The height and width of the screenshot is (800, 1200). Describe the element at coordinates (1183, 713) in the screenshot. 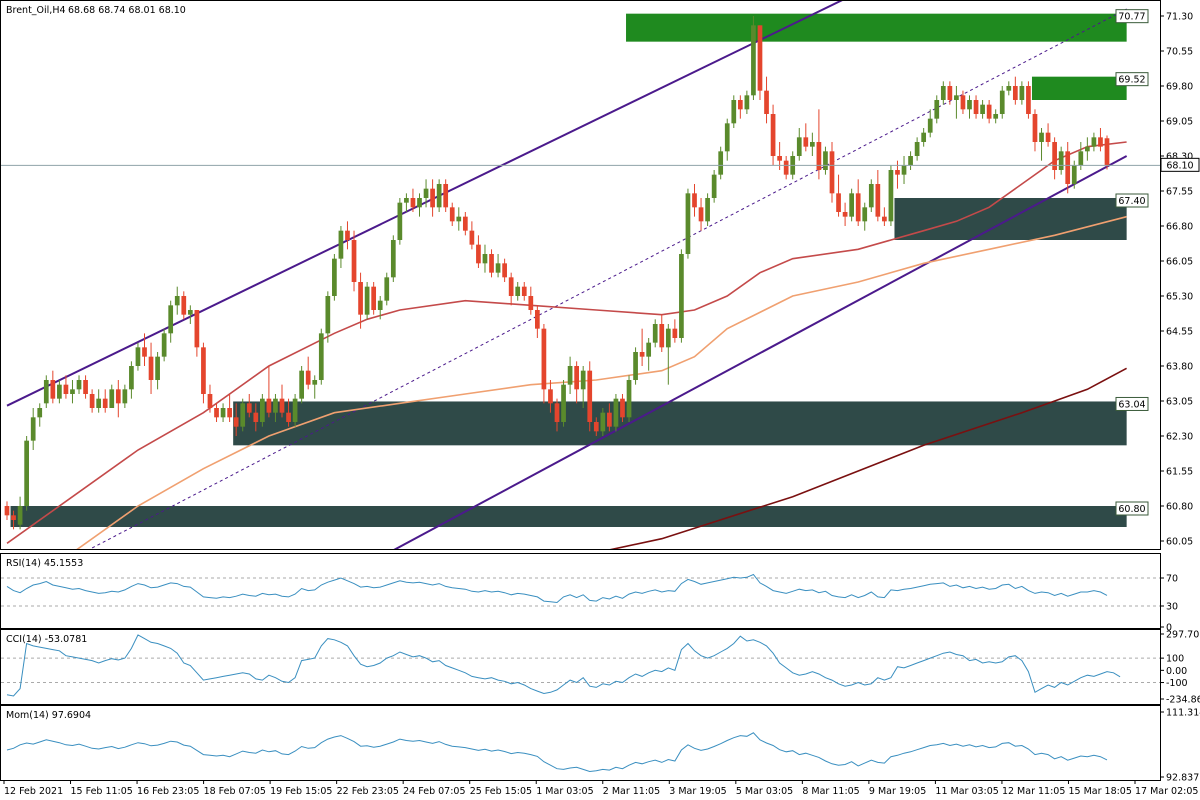

I see `indicator-tick-label: 111.3144` at that location.